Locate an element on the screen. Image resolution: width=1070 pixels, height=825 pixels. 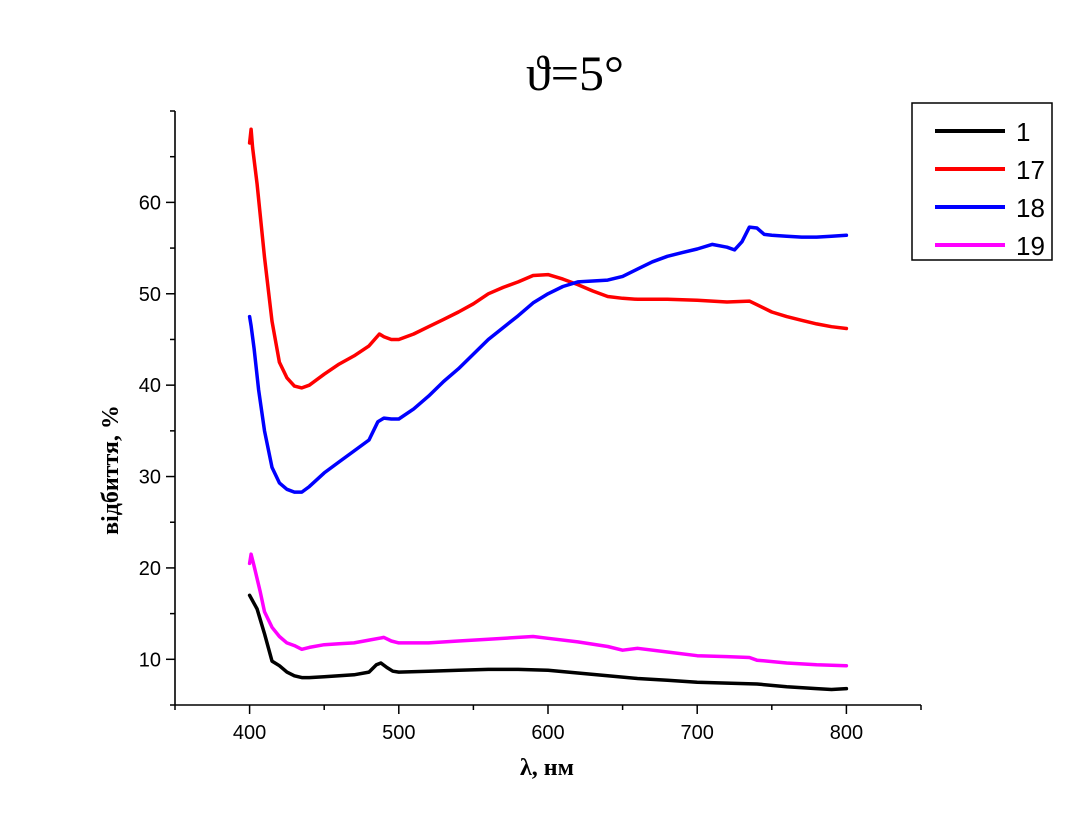
y-tick-label: 40 is located at coordinates (150, 386).